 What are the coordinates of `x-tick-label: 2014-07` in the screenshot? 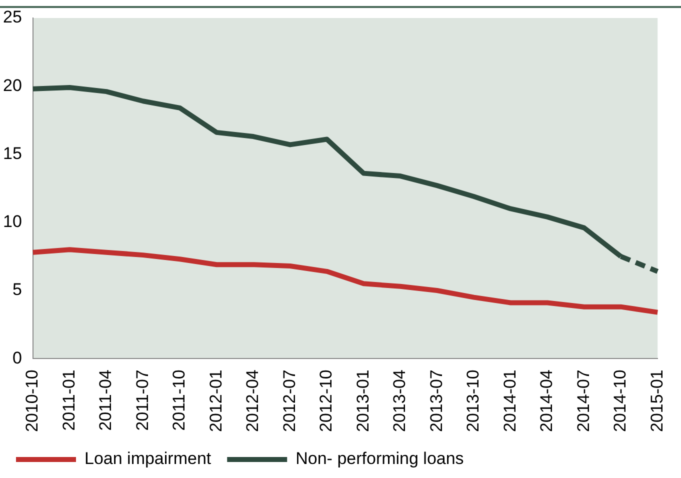 It's located at (583, 401).